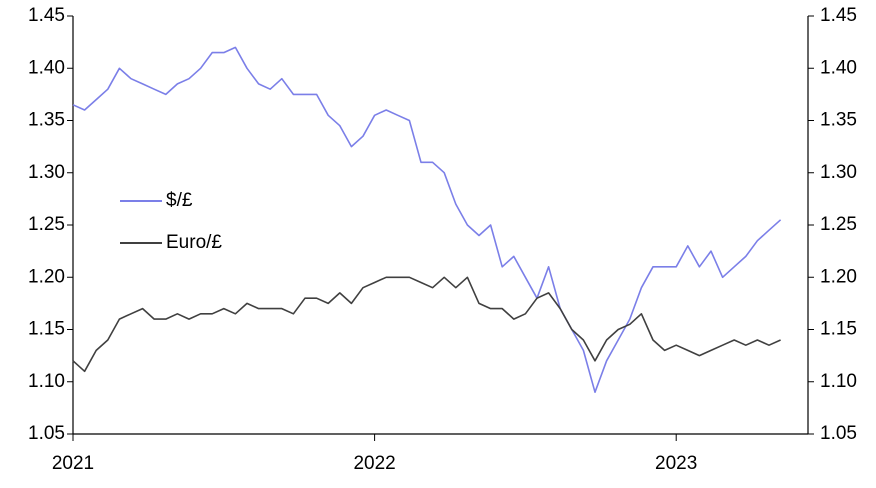 This screenshot has width=876, height=488. I want to click on y-tick-label: 1.35, so click(46, 120).